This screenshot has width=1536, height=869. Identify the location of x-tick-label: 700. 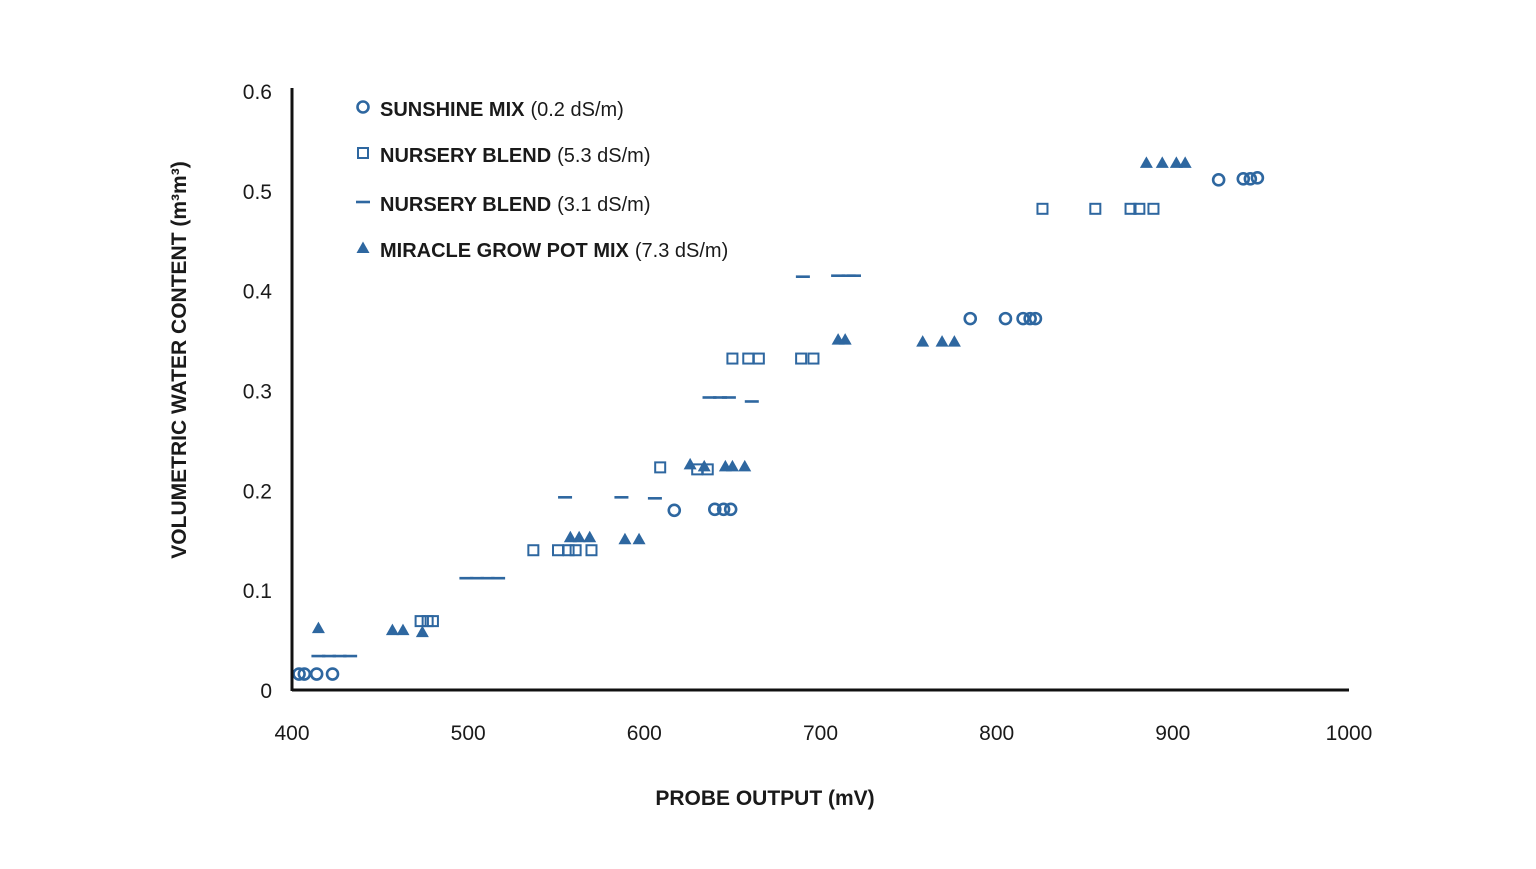
(820, 733).